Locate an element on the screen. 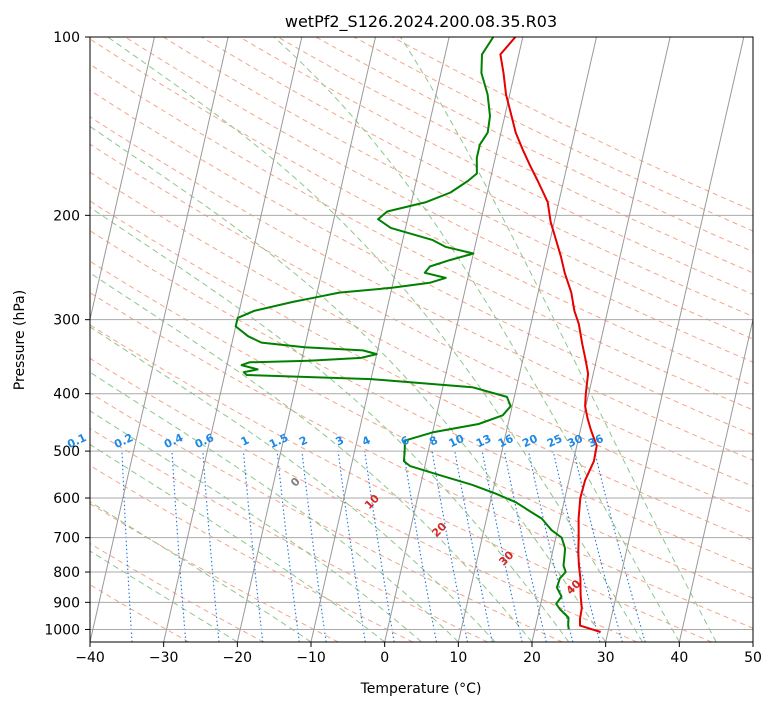  y-tick-label: 900 is located at coordinates (66, 603).